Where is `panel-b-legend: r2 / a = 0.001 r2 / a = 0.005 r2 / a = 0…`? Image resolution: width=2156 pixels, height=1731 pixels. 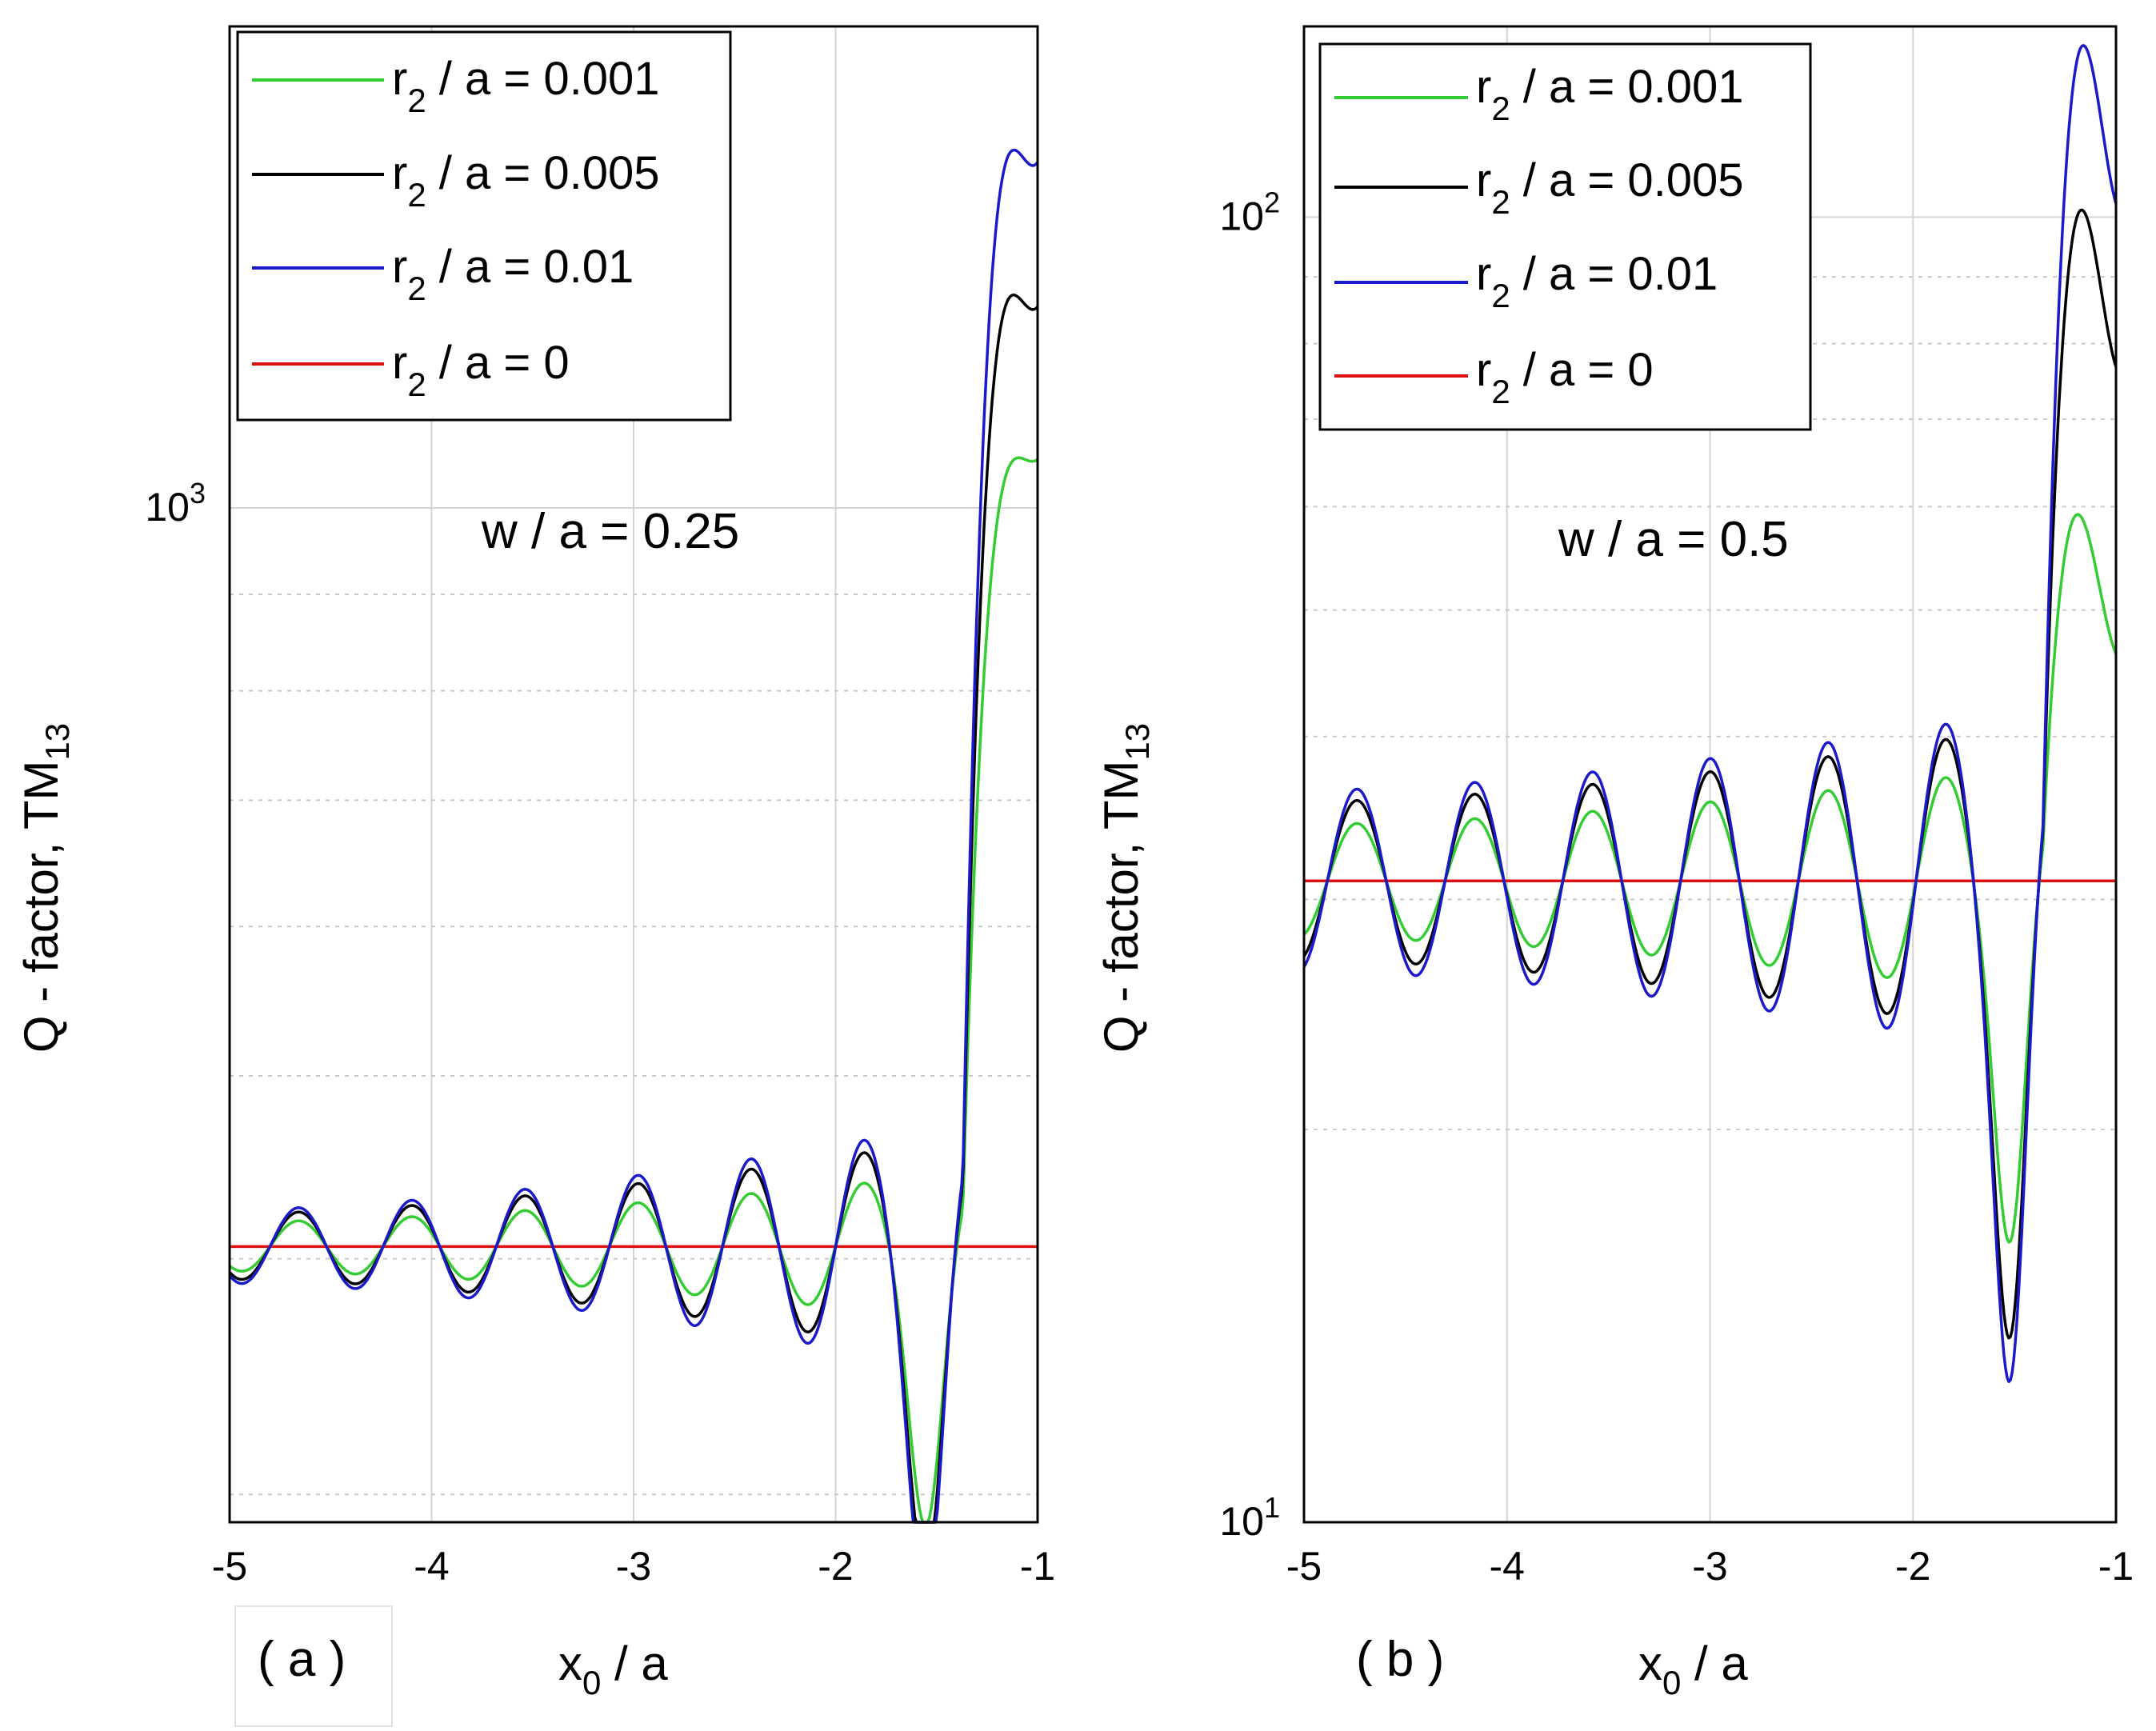 panel-b-legend: r2 / a = 0.001 r2 / a = 0.005 r2 / a = 0… is located at coordinates (1565, 236).